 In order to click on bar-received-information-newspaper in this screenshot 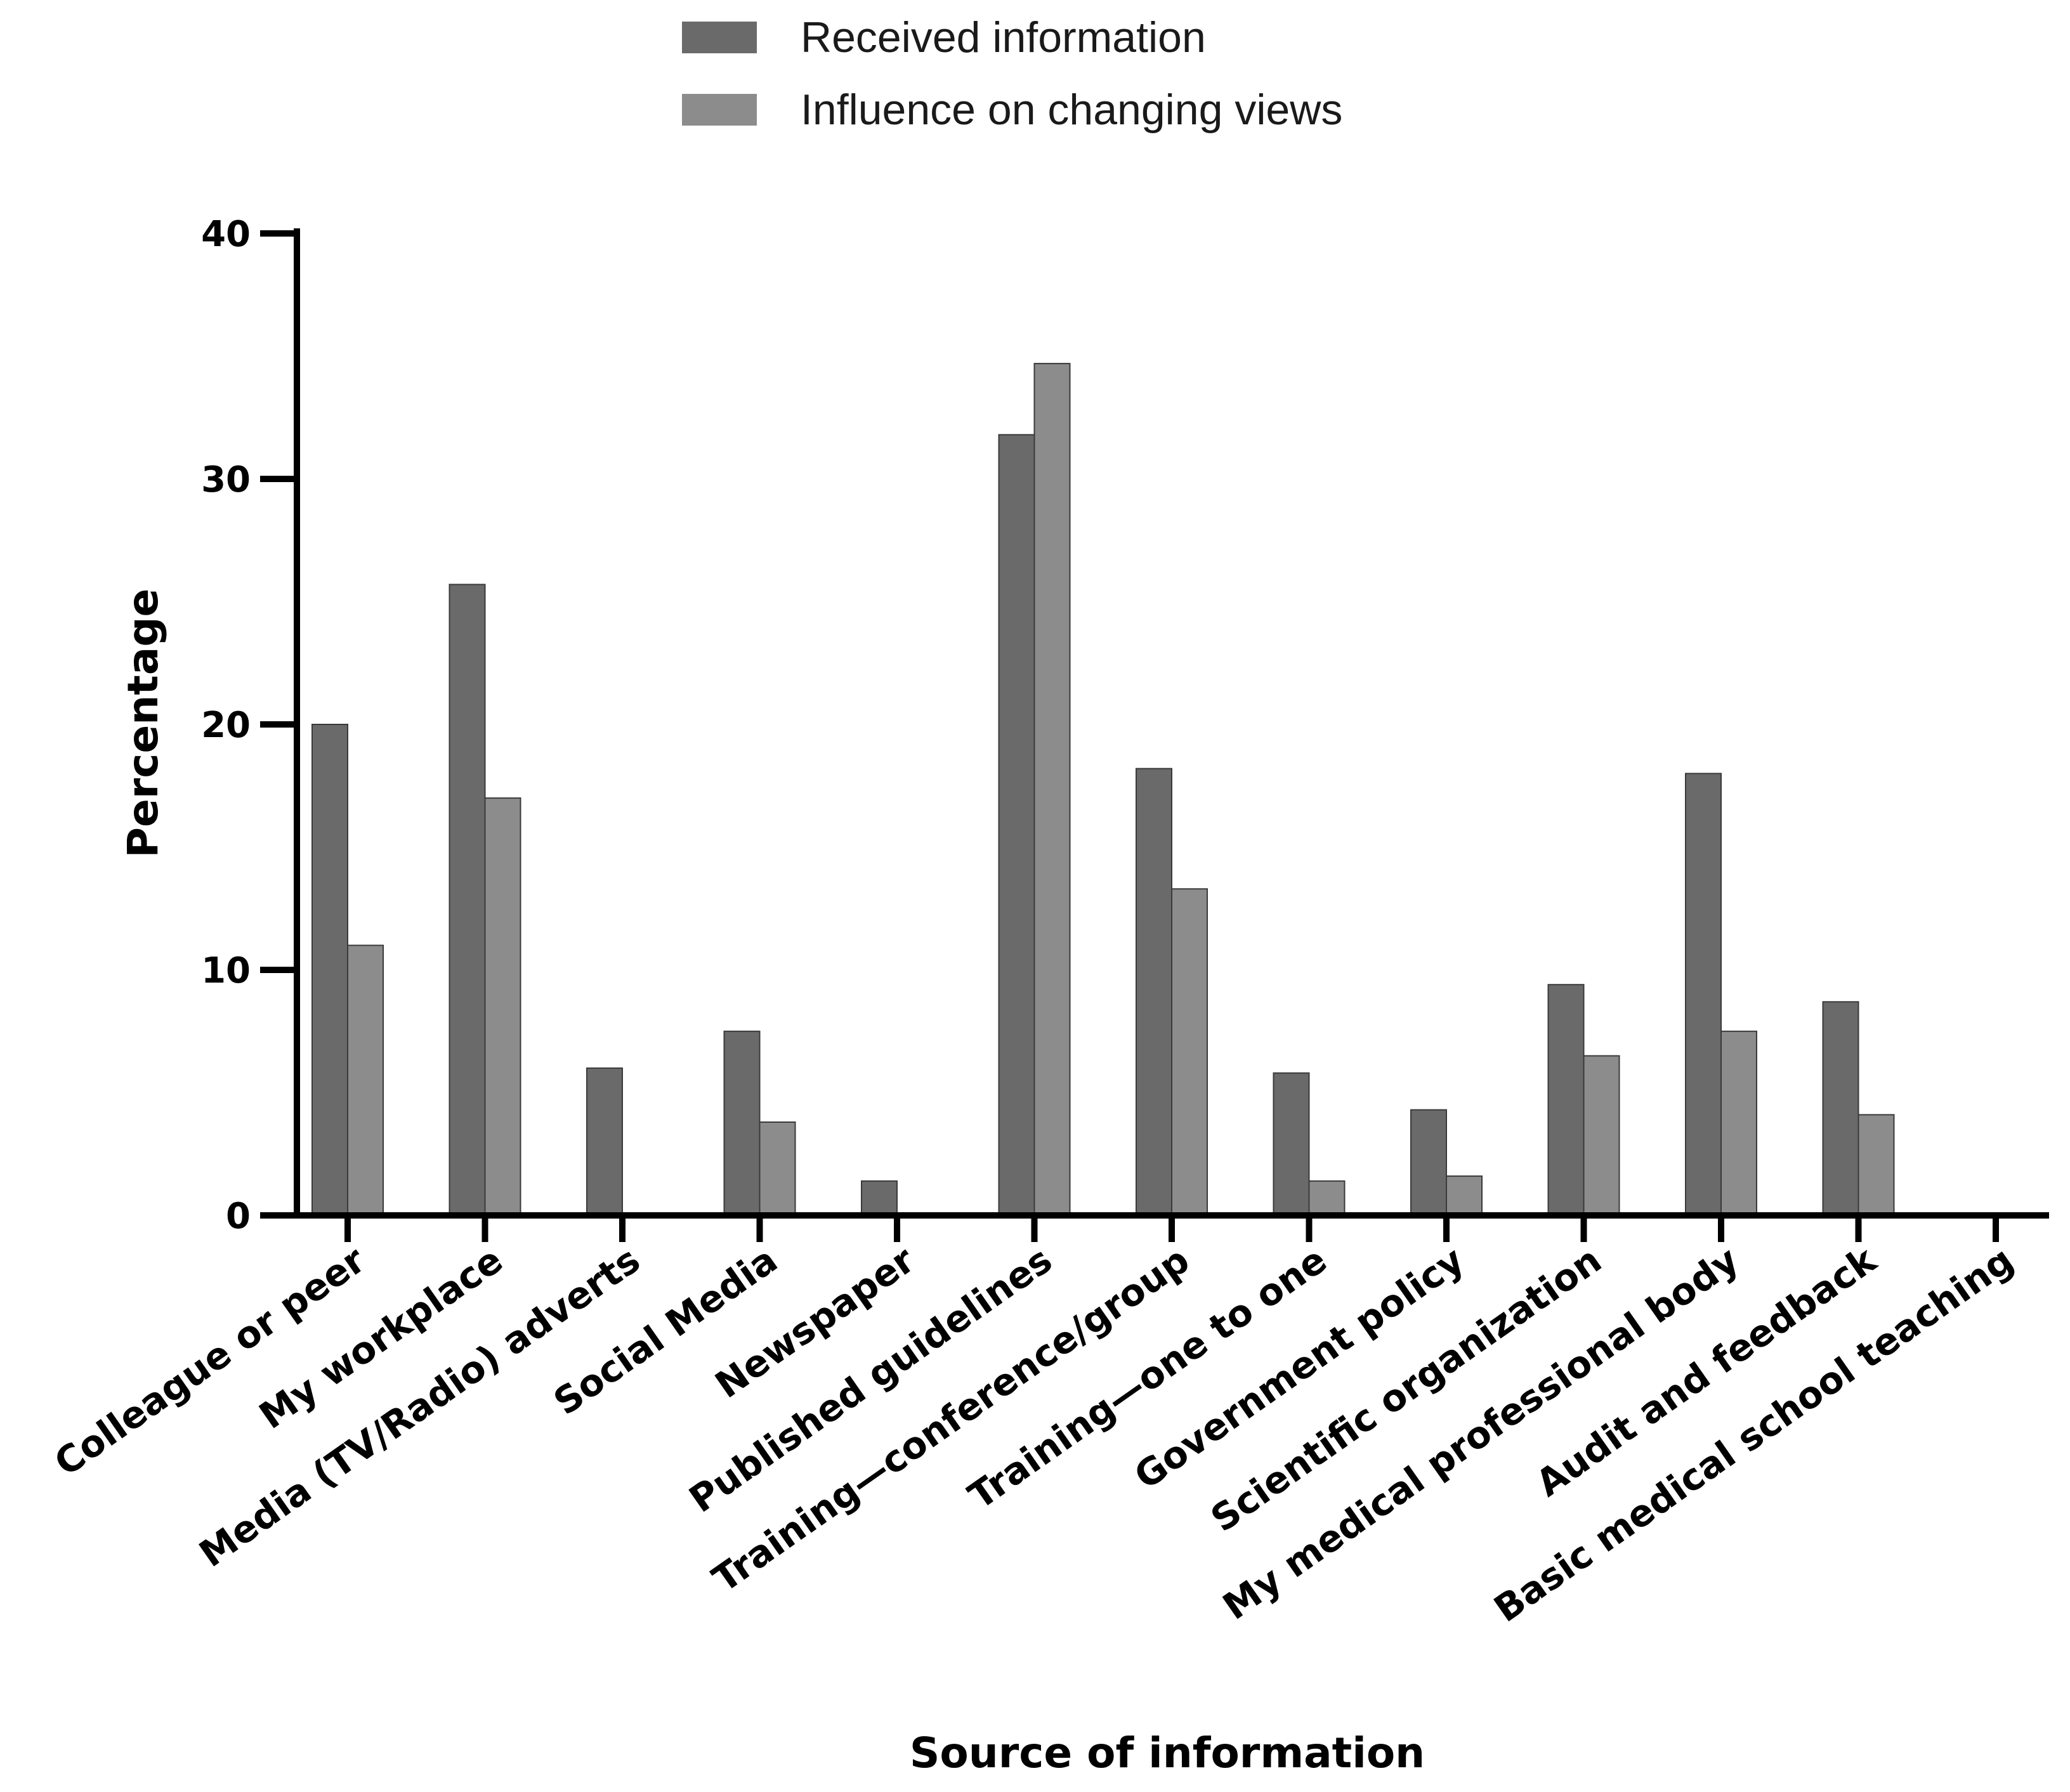, I will do `click(879, 1198)`.